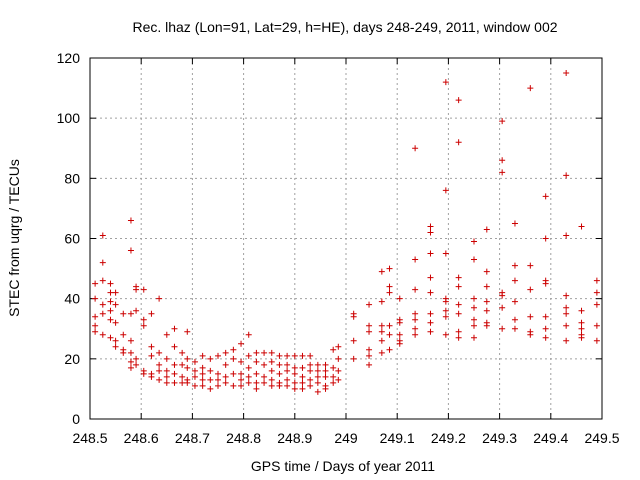 The width and height of the screenshot is (640, 480). What do you see at coordinates (72, 299) in the screenshot?
I see `y-tick-label: 40` at bounding box center [72, 299].